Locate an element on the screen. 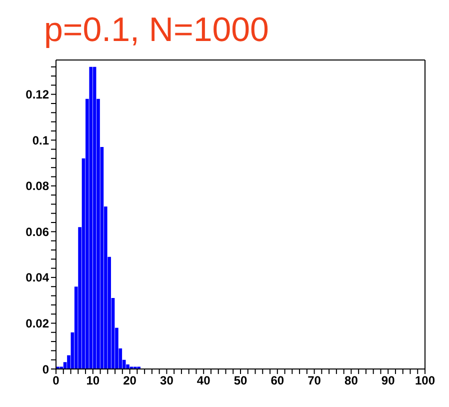 The image size is (449, 407). y-tick-label: 0.1 is located at coordinates (41, 140).